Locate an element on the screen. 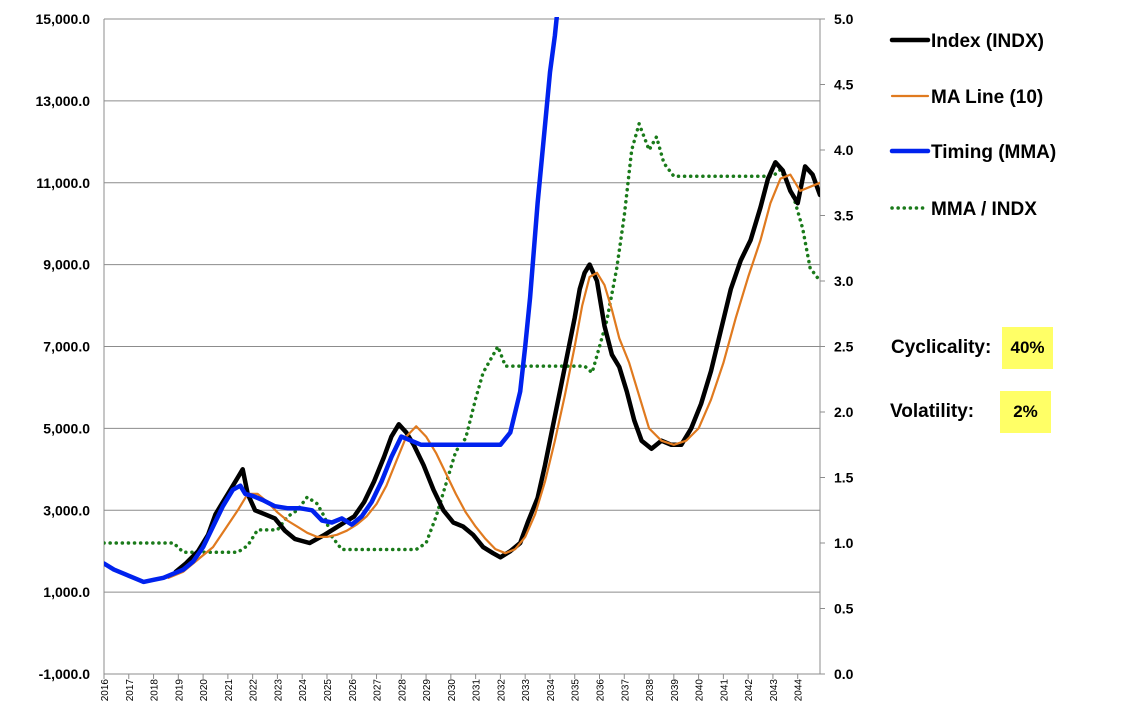  y-left-tick-label: 11,000.0 is located at coordinates (63, 183).